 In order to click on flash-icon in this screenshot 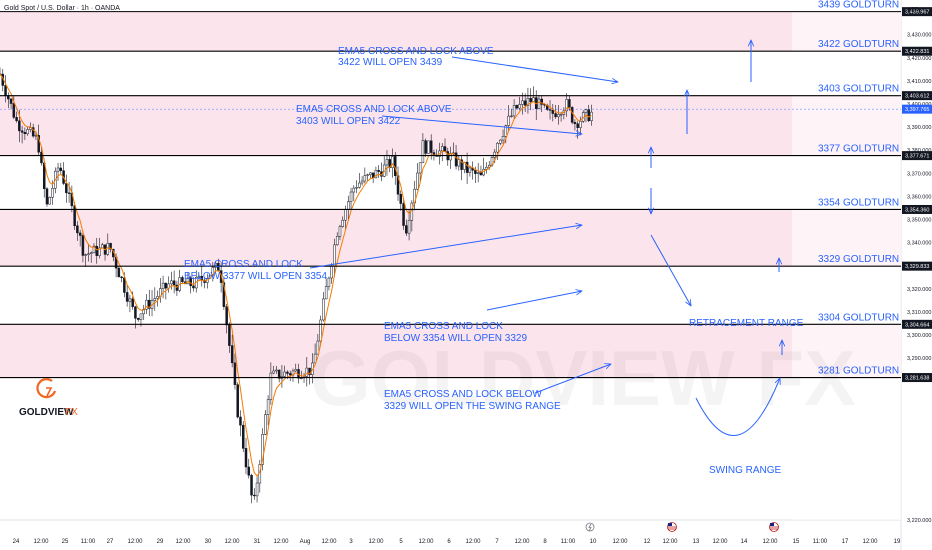, I will do `click(590, 527)`.